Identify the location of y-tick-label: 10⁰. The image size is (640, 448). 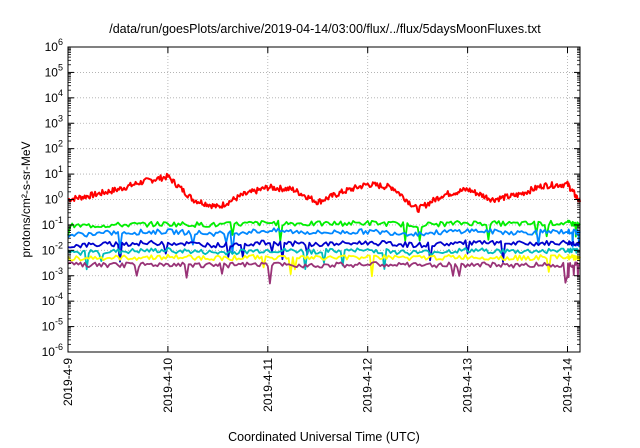
(54, 198).